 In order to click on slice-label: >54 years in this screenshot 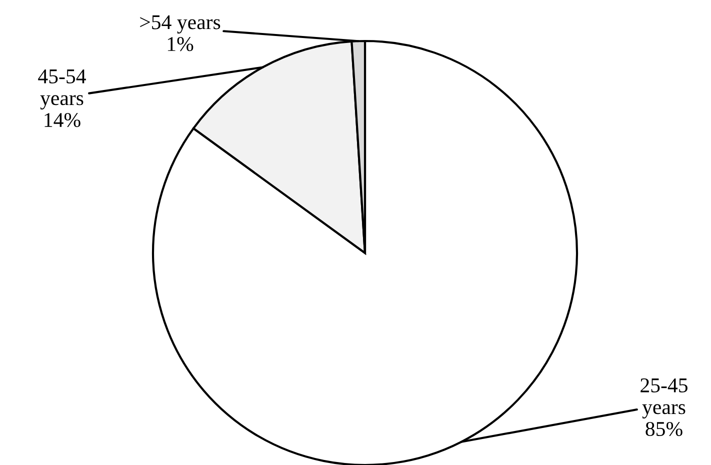, I will do `click(180, 24)`.